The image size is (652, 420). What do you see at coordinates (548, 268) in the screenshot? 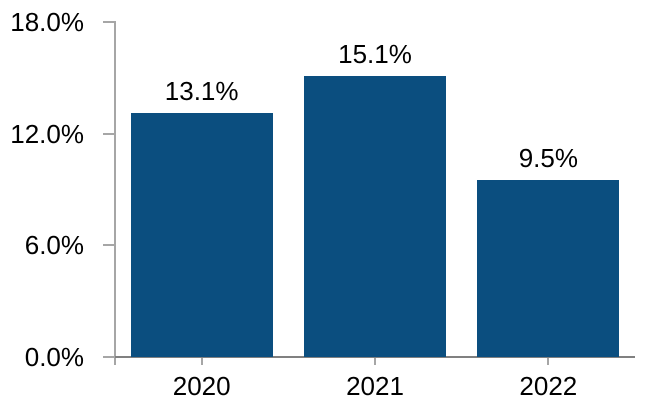
I see `bar-2022` at bounding box center [548, 268].